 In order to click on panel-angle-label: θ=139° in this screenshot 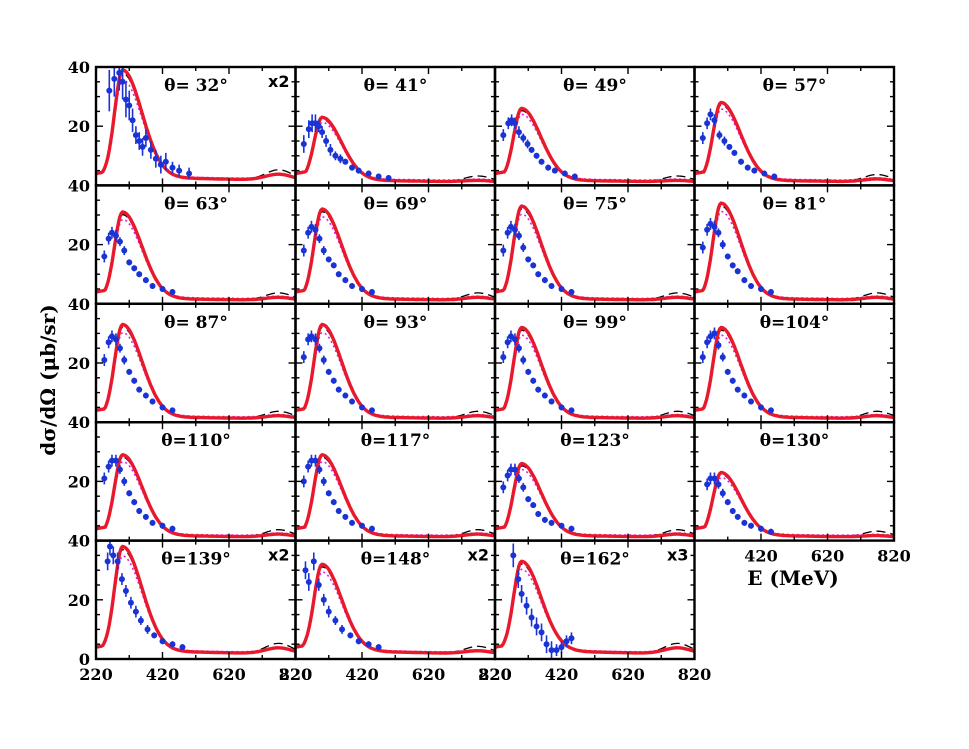, I will do `click(196, 560)`.